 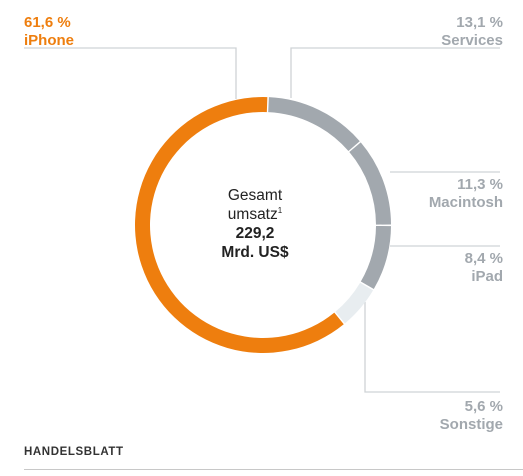 I want to click on label-sonstige-name: Sonstige, so click(x=471, y=424).